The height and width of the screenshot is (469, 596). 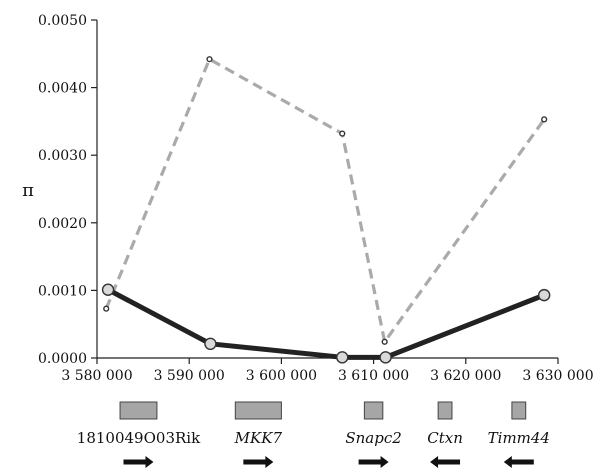 What do you see at coordinates (445, 438) in the screenshot?
I see `gene-label: Ctxn` at bounding box center [445, 438].